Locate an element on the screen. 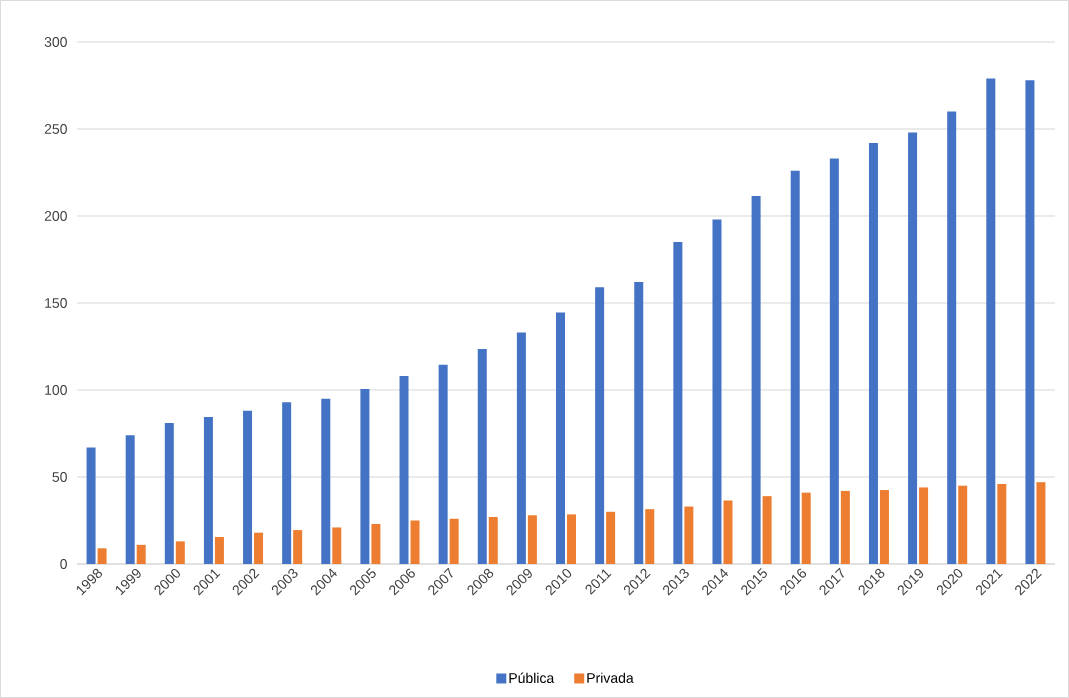 The height and width of the screenshot is (698, 1069). legend-label: Privada is located at coordinates (610, 677).